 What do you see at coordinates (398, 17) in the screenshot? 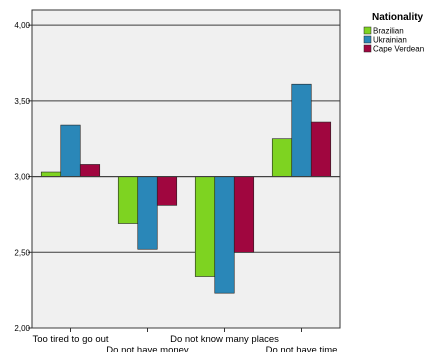
I see `legend-title: Nationality` at bounding box center [398, 17].